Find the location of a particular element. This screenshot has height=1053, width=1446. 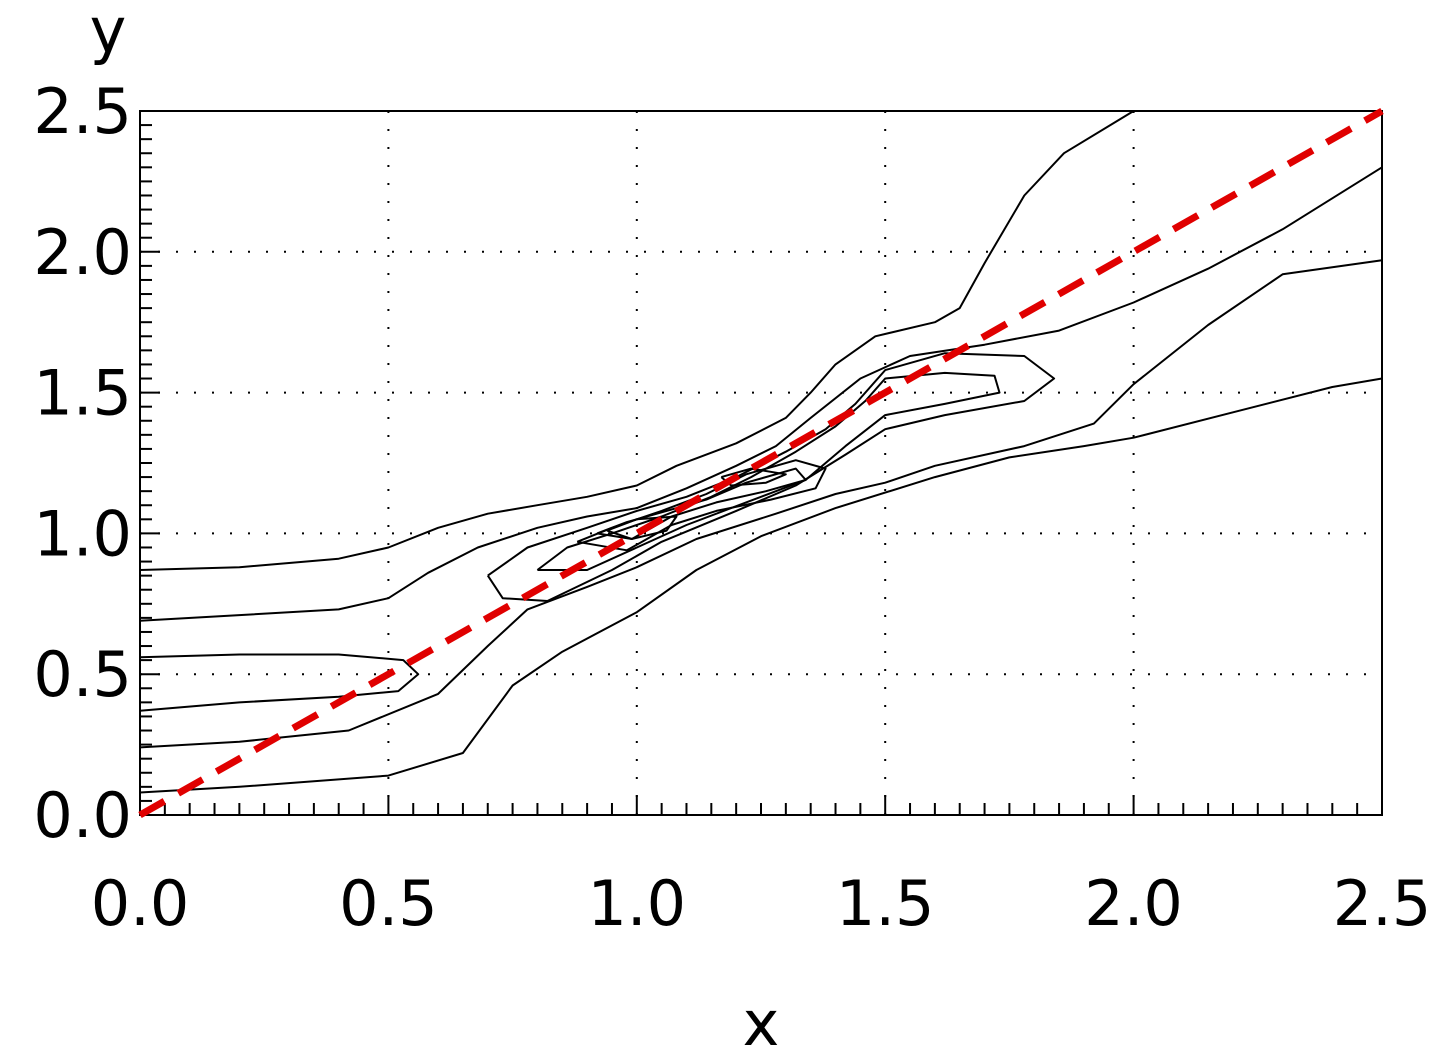

y-tick-label: 1.0 is located at coordinates (82, 533).